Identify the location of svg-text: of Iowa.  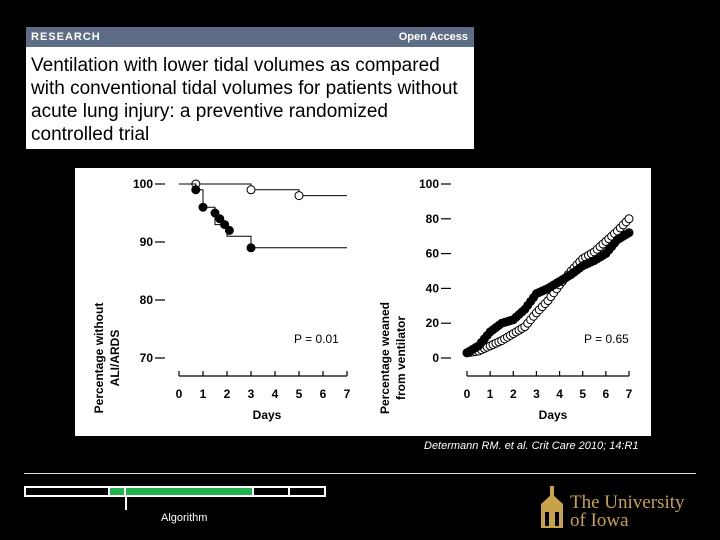
(599, 520).